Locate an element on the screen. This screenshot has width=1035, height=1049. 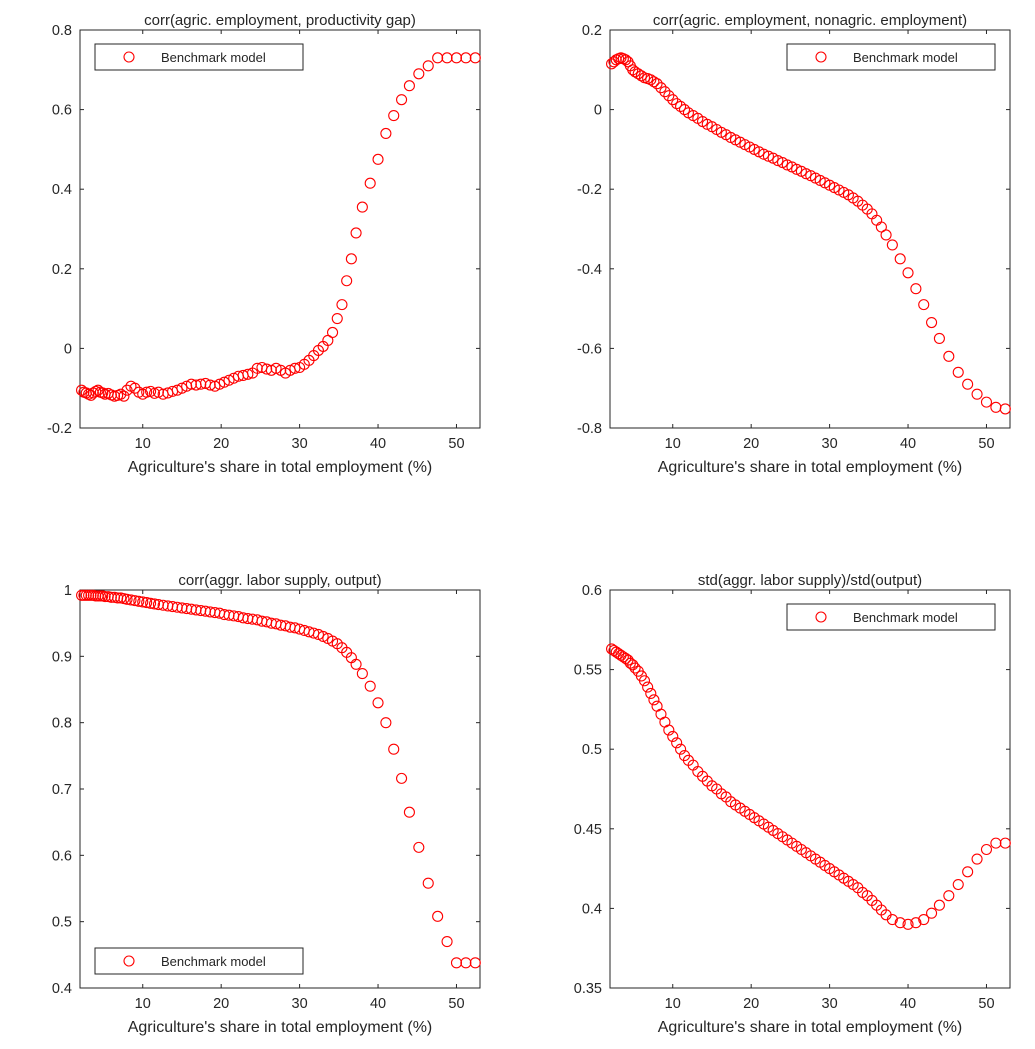
y-tick-label: -0.6 is located at coordinates (589, 349).